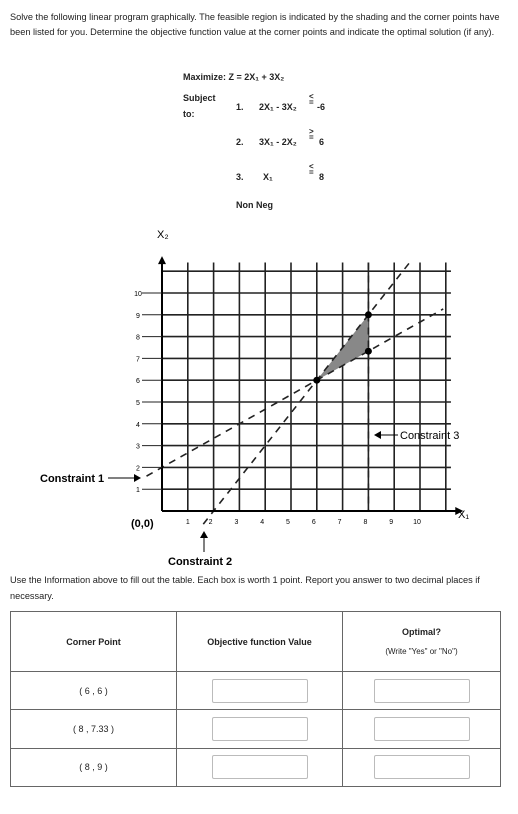 The width and height of the screenshot is (518, 814). What do you see at coordinates (163, 235) in the screenshot?
I see `y-axis-label: X₂` at bounding box center [163, 235].